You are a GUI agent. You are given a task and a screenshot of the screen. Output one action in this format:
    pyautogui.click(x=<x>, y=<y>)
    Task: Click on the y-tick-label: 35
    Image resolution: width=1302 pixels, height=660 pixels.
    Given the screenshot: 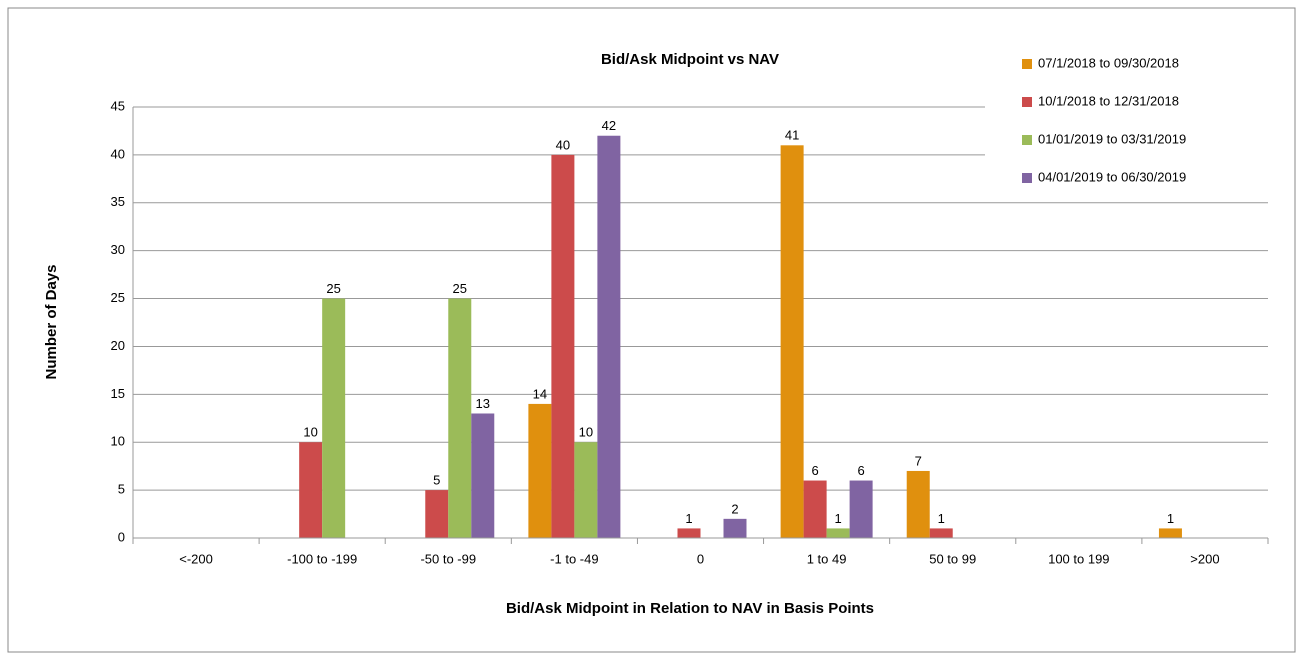 What is the action you would take?
    pyautogui.click(x=118, y=201)
    